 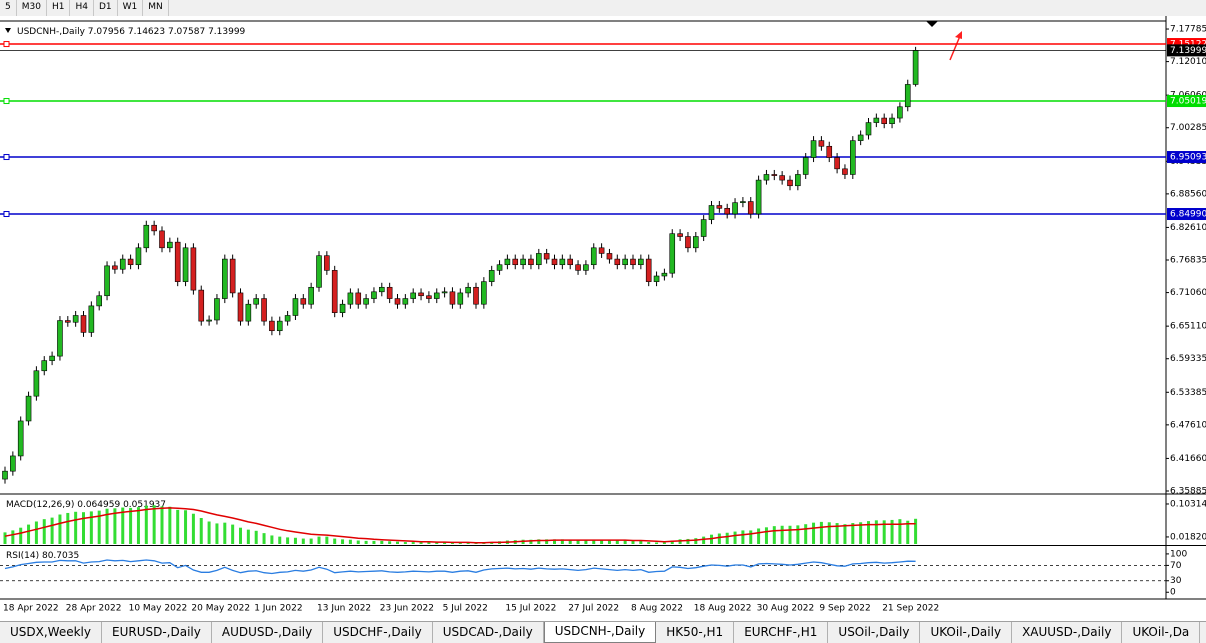 I want to click on chart-tab: HK50-,H1, so click(x=695, y=632).